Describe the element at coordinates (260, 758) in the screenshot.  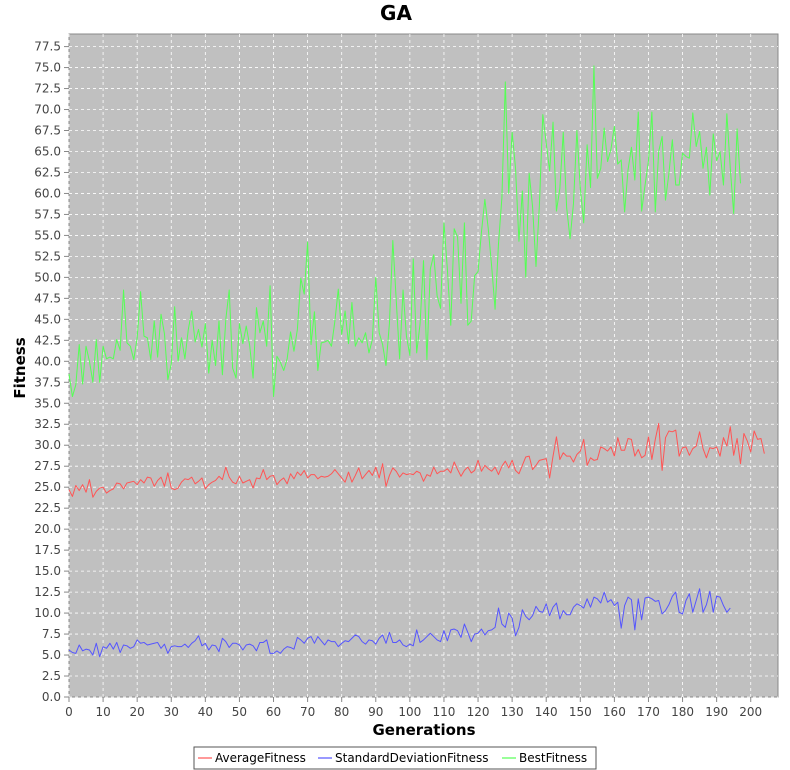
I see `legend-label: AverageFitness` at that location.